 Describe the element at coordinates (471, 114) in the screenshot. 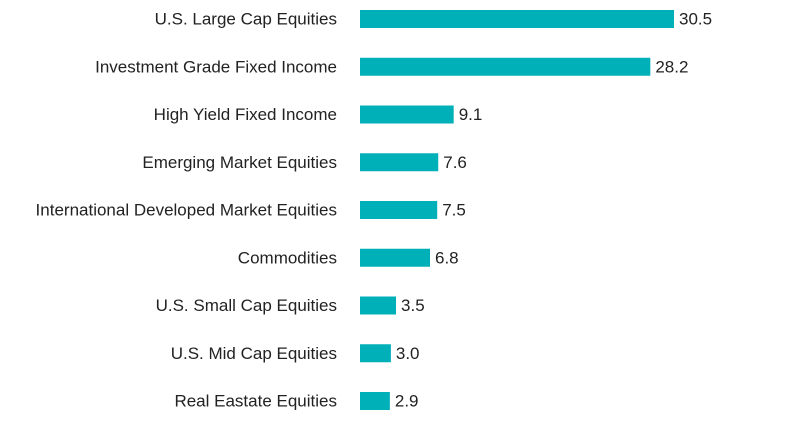

I see `value-label: 9.1` at that location.